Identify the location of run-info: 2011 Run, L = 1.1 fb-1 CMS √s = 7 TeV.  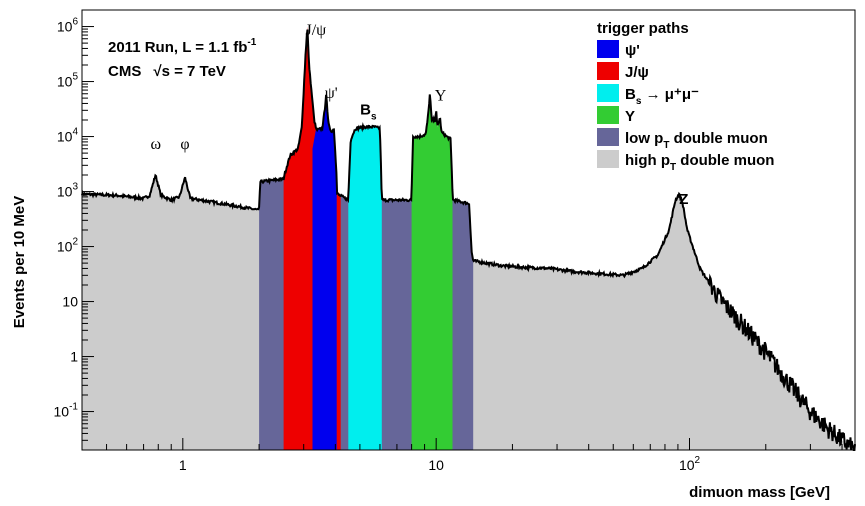
(182, 58).